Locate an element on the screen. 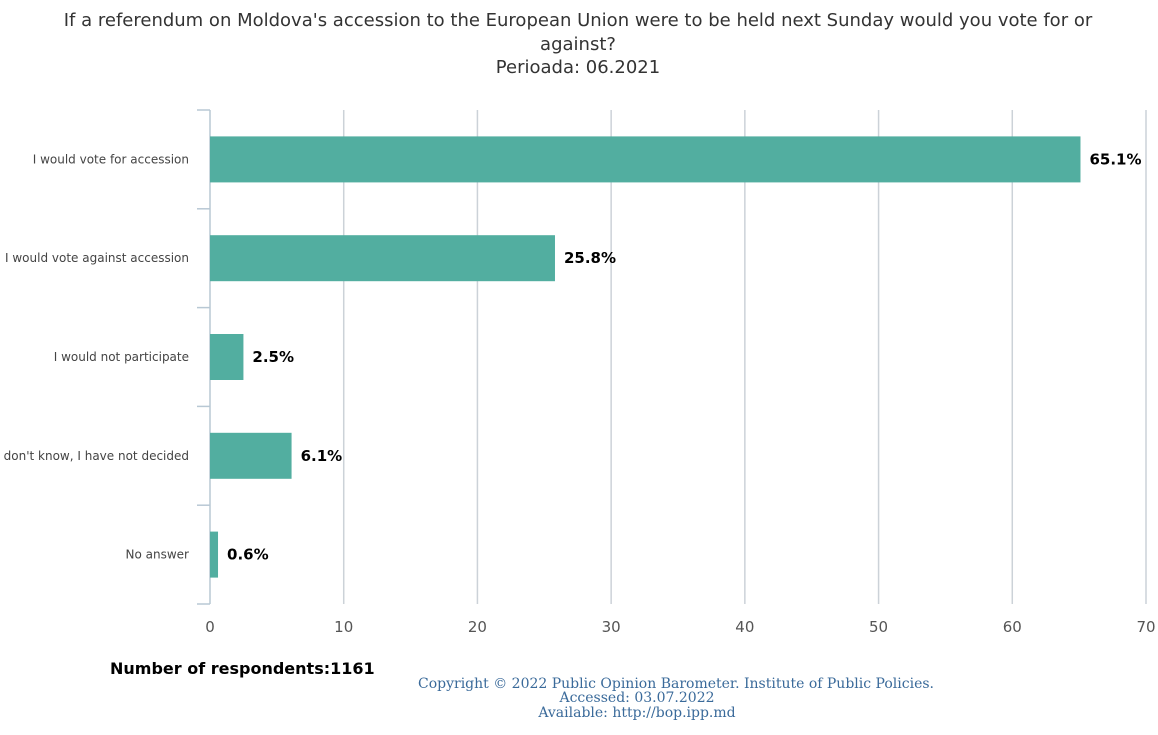  category-label: I don't know, I have not decided is located at coordinates (94, 456).